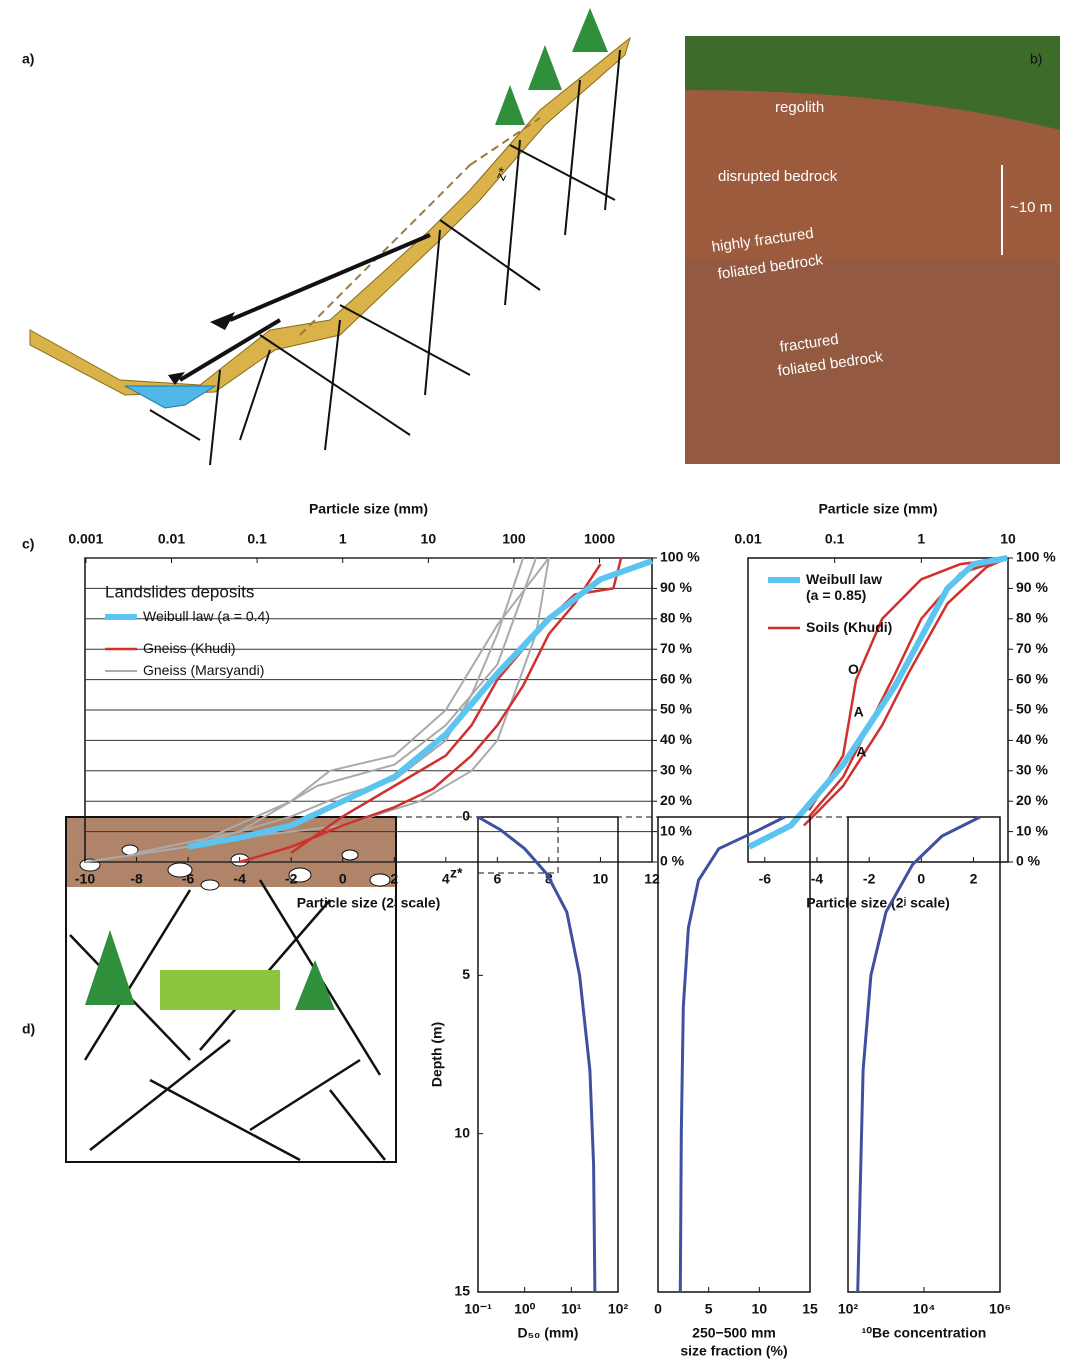 The height and width of the screenshot is (1372, 1075). I want to click on legend-label-line: (a = 0.85), so click(836, 595).